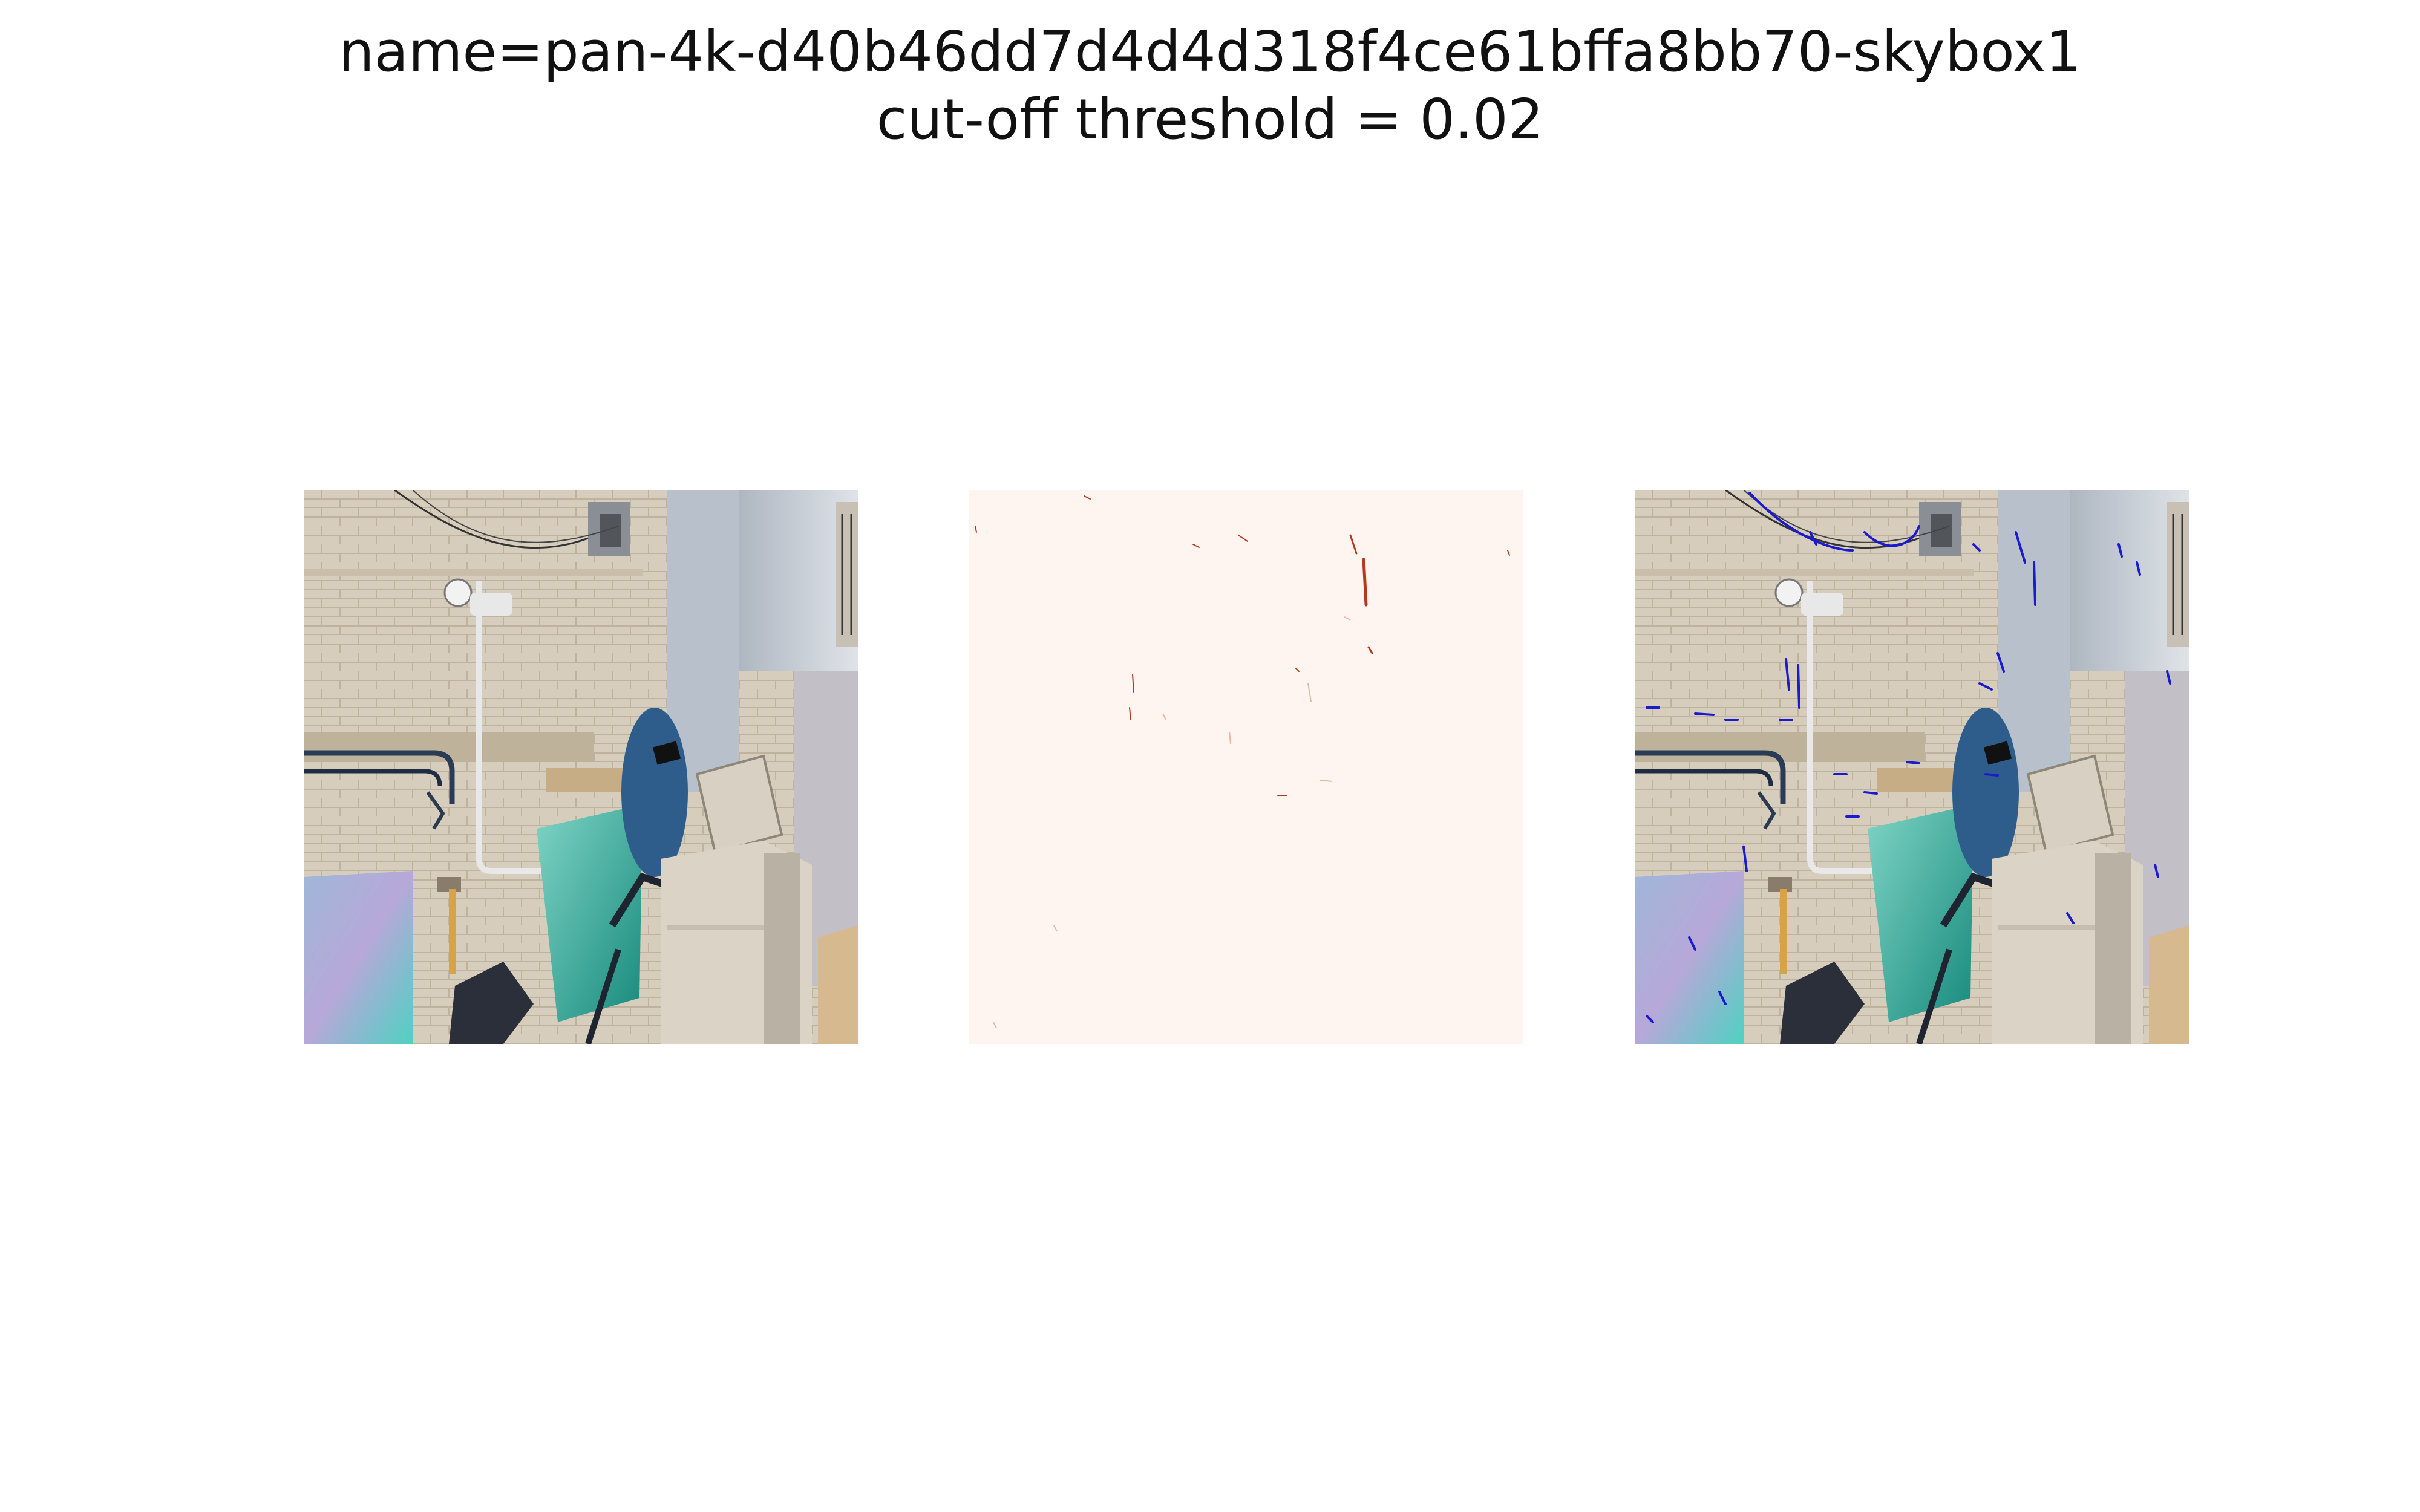  I want to click on difference-heatmap-panel, so click(1246, 767).